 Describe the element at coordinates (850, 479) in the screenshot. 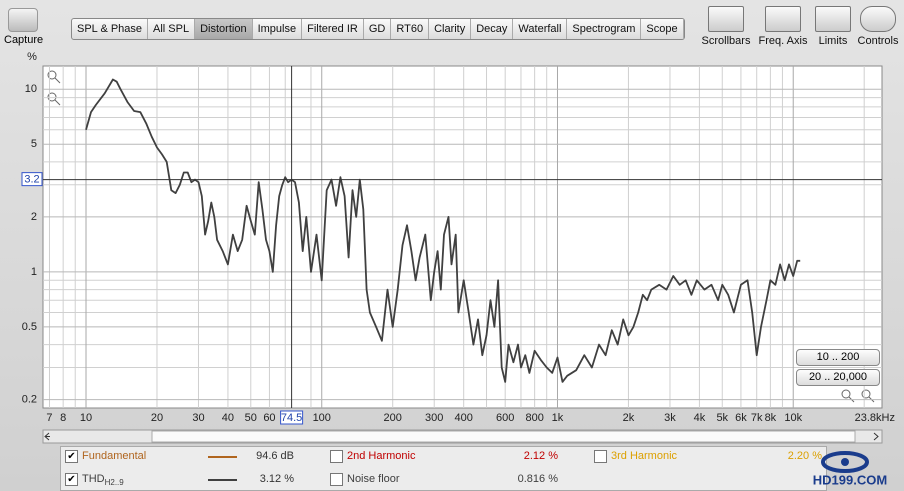

I see `watermark-text: HD199.COM` at that location.